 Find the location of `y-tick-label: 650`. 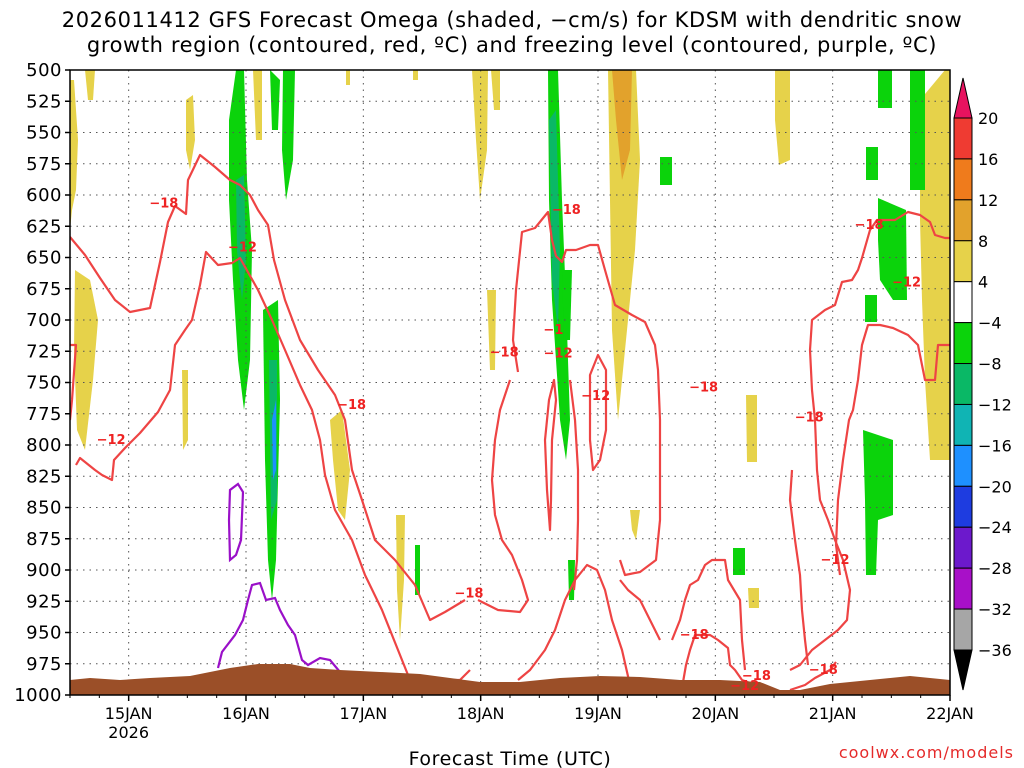

y-tick-label: 650 is located at coordinates (44, 258).